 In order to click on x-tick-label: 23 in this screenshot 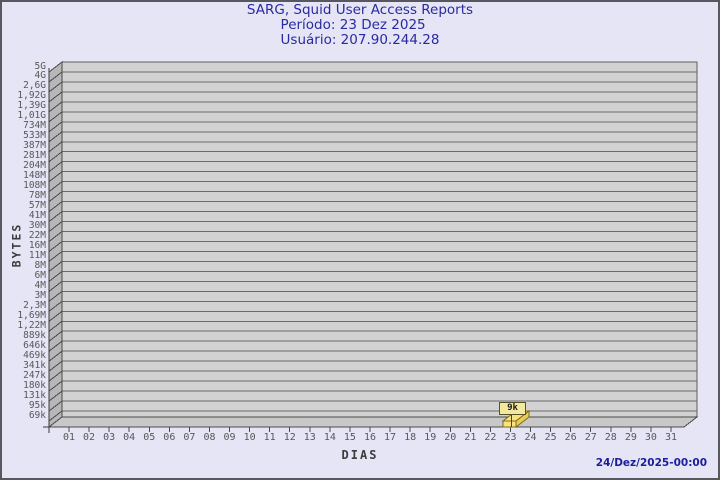, I will do `click(510, 437)`.